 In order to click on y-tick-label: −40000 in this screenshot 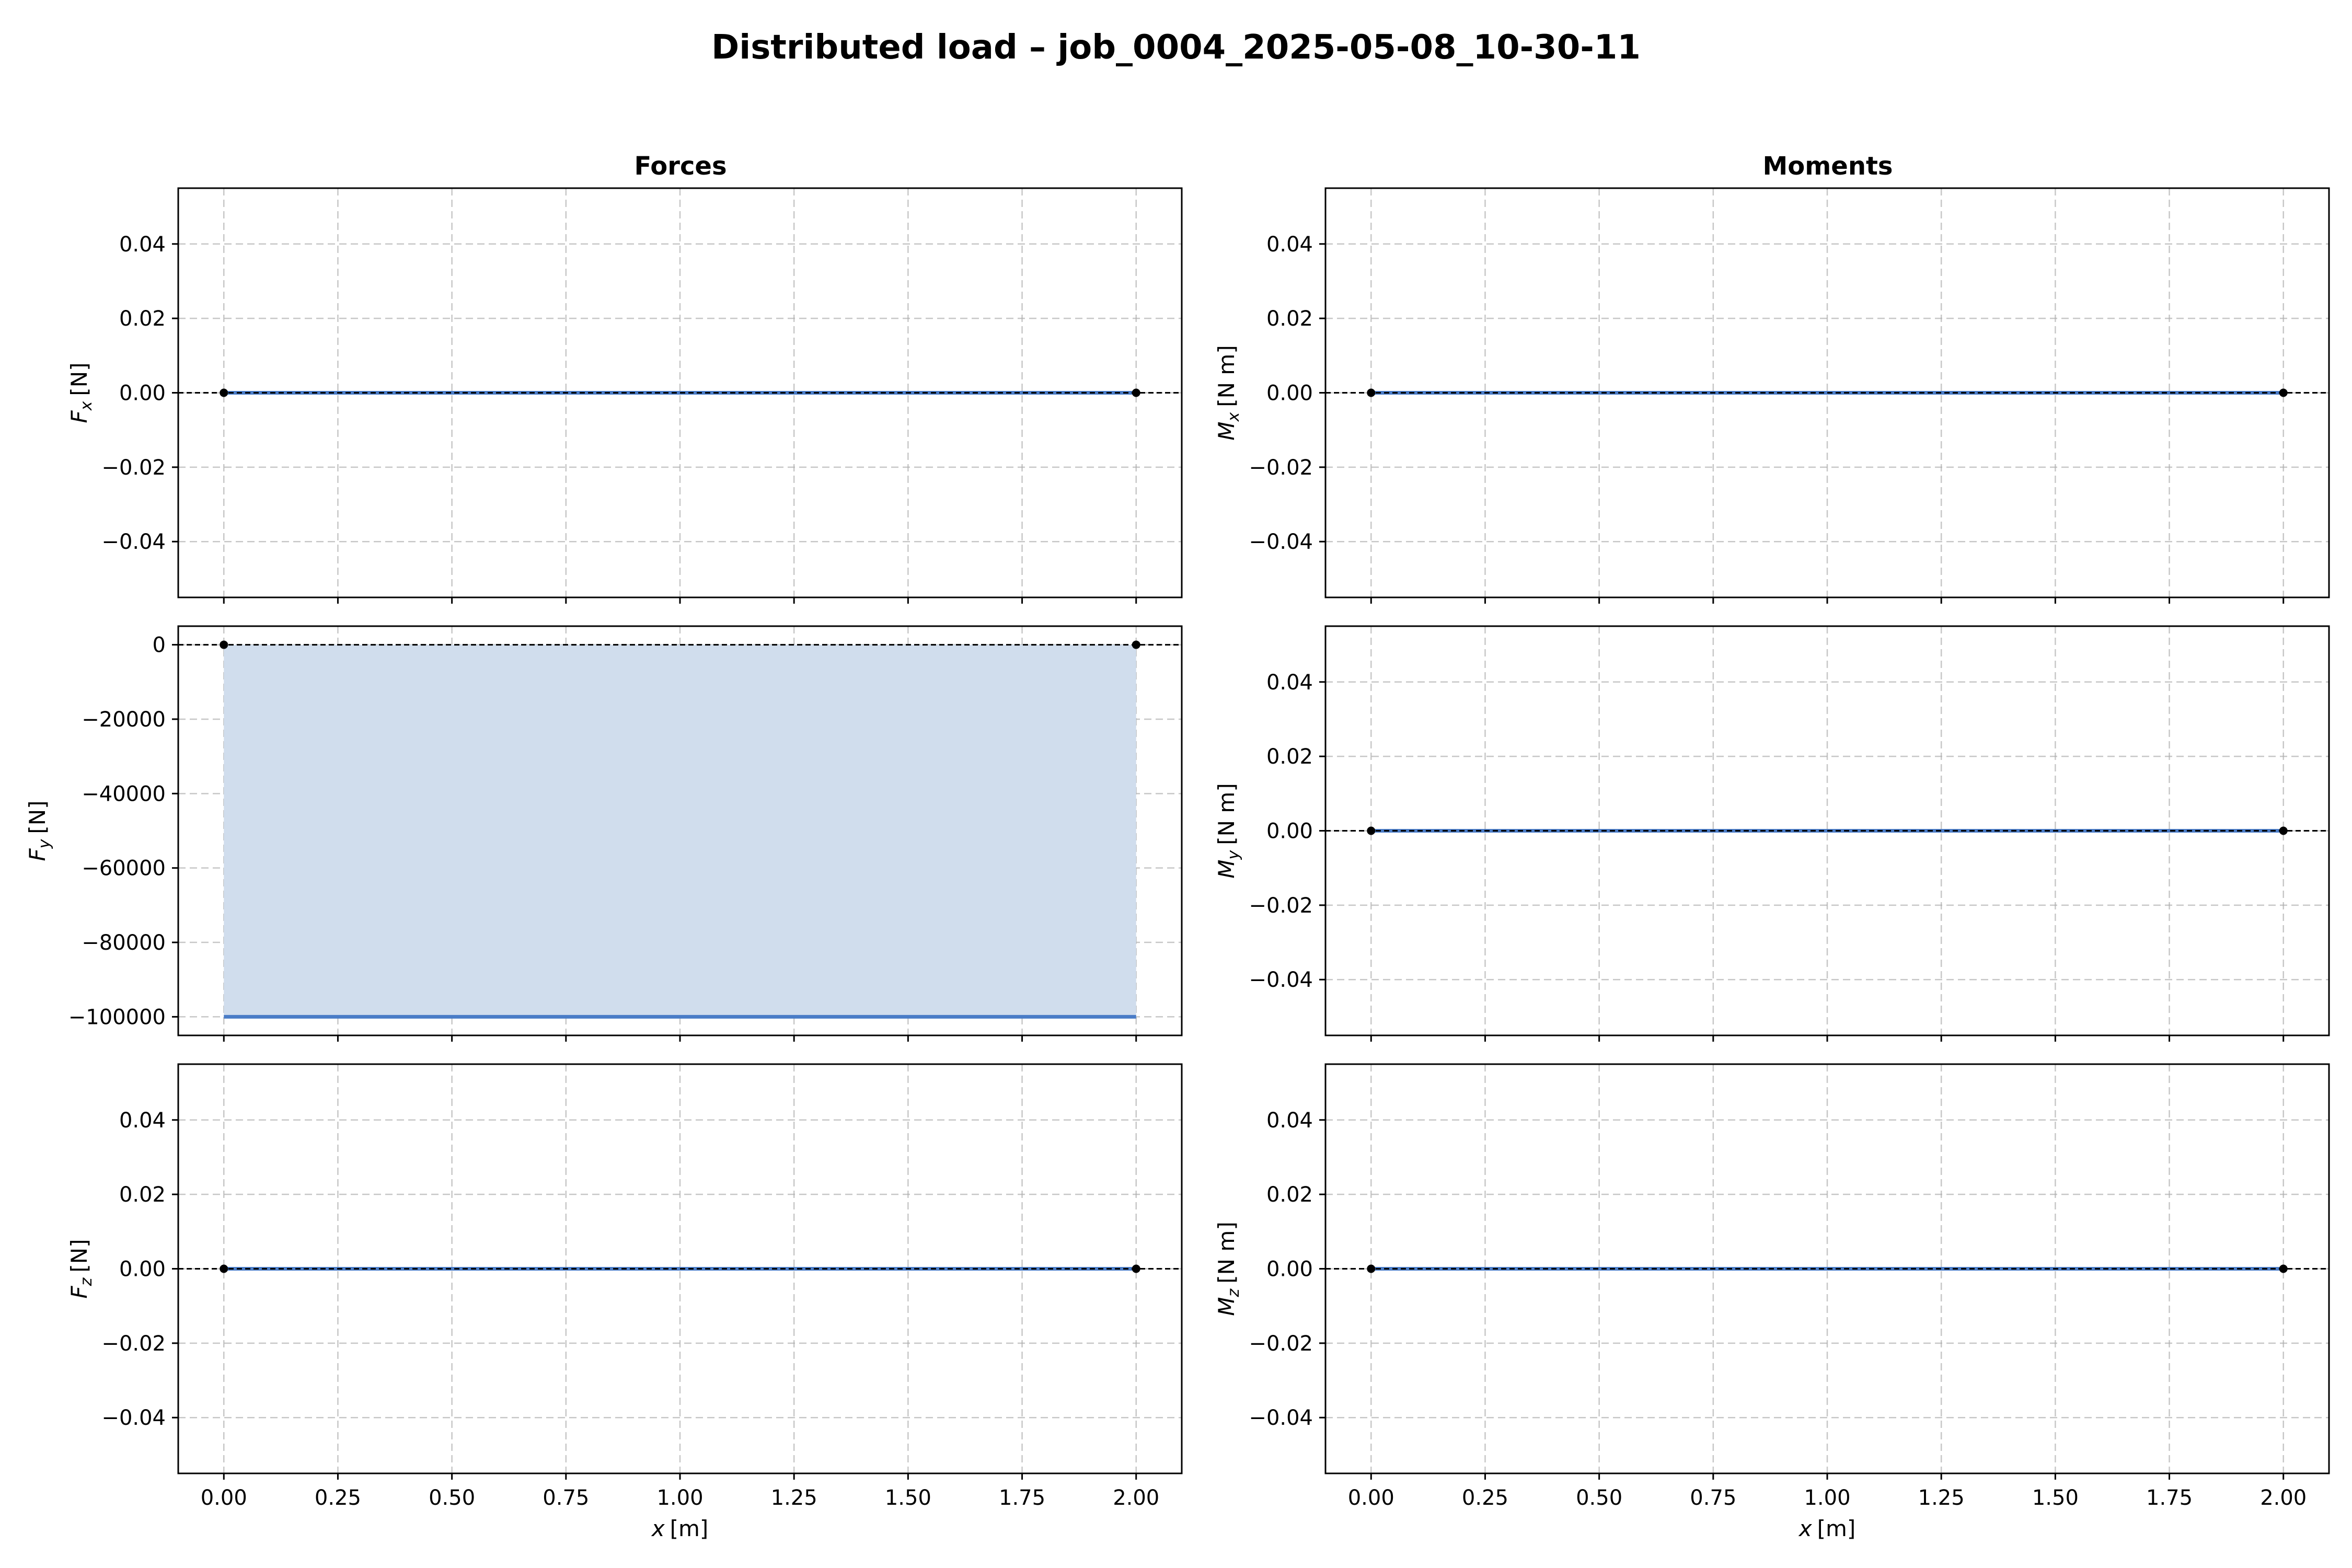, I will do `click(124, 794)`.